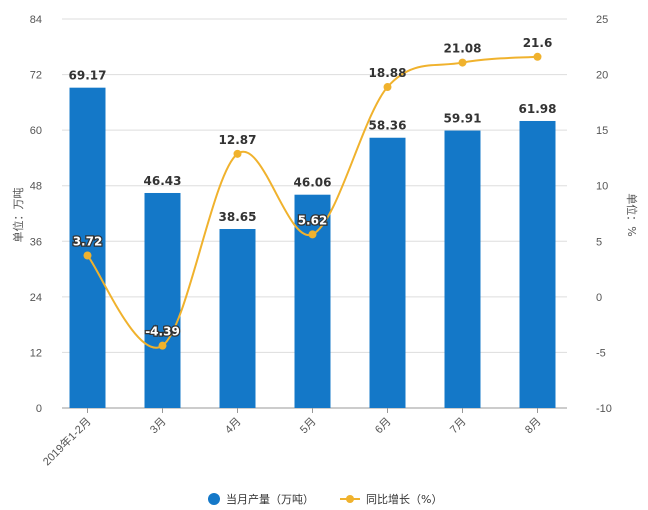 The image size is (648, 510). What do you see at coordinates (463, 49) in the screenshot?
I see `line-data-label: 21.08` at bounding box center [463, 49].